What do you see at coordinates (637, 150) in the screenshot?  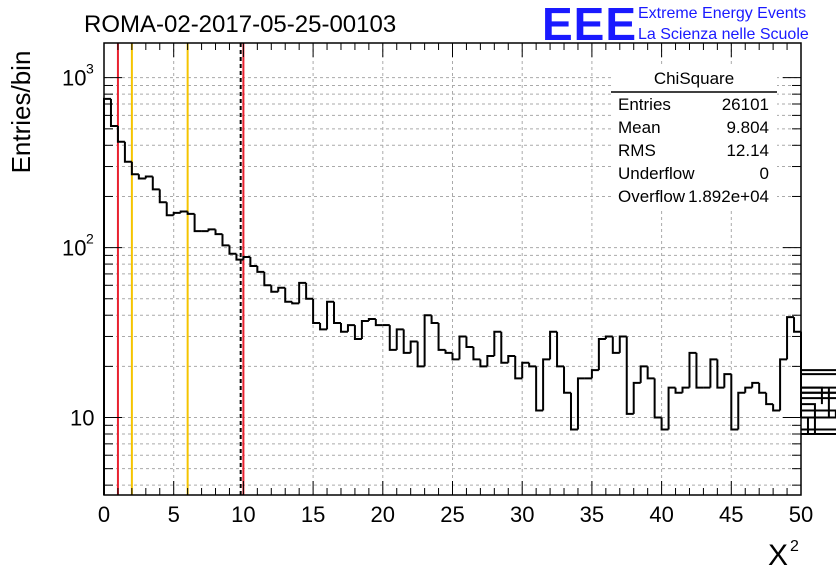 I see `stats-label-rms: RMS` at bounding box center [637, 150].